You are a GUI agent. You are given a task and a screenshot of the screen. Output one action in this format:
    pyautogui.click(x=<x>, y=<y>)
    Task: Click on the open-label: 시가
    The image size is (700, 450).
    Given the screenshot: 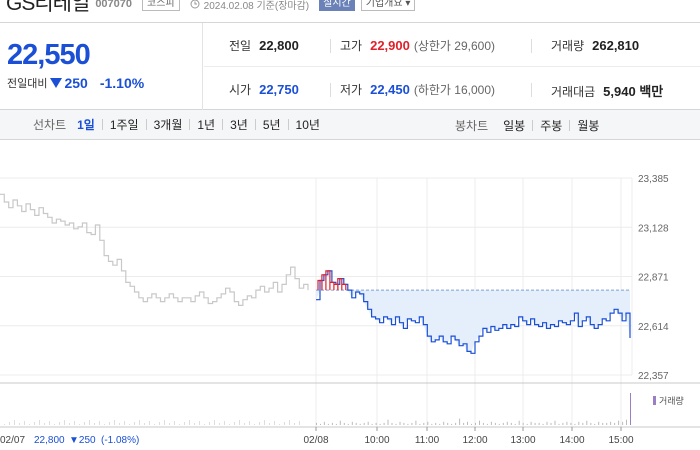 What is the action you would take?
    pyautogui.click(x=240, y=90)
    